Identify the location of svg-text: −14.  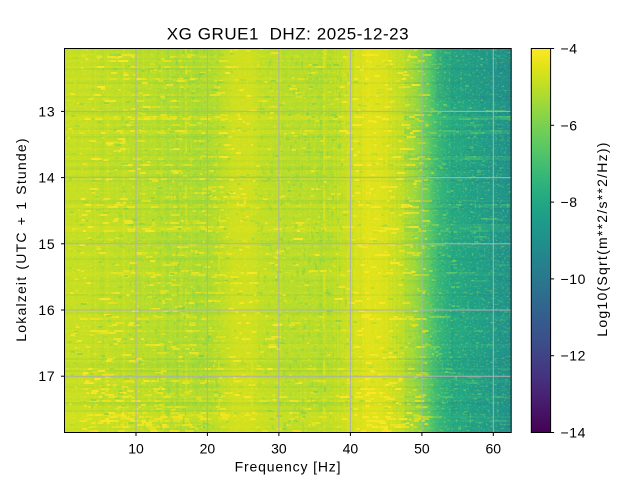
(574, 433).